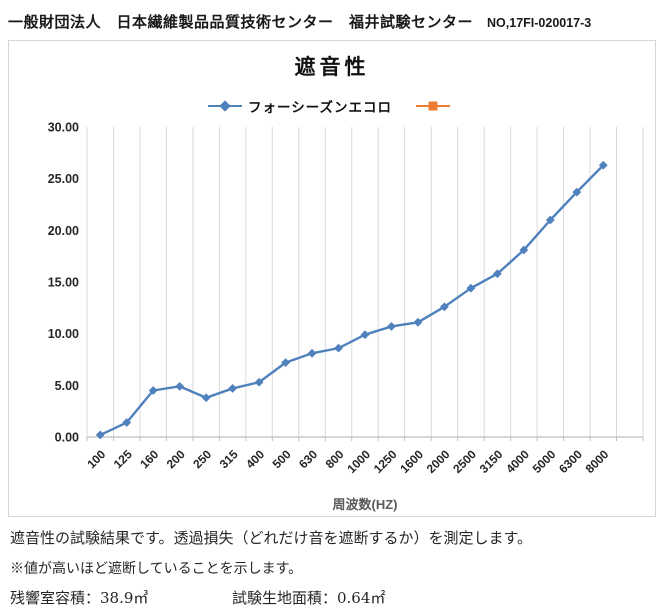 The width and height of the screenshot is (664, 616). What do you see at coordinates (96, 459) in the screenshot?
I see `svg-text: 100` at bounding box center [96, 459].